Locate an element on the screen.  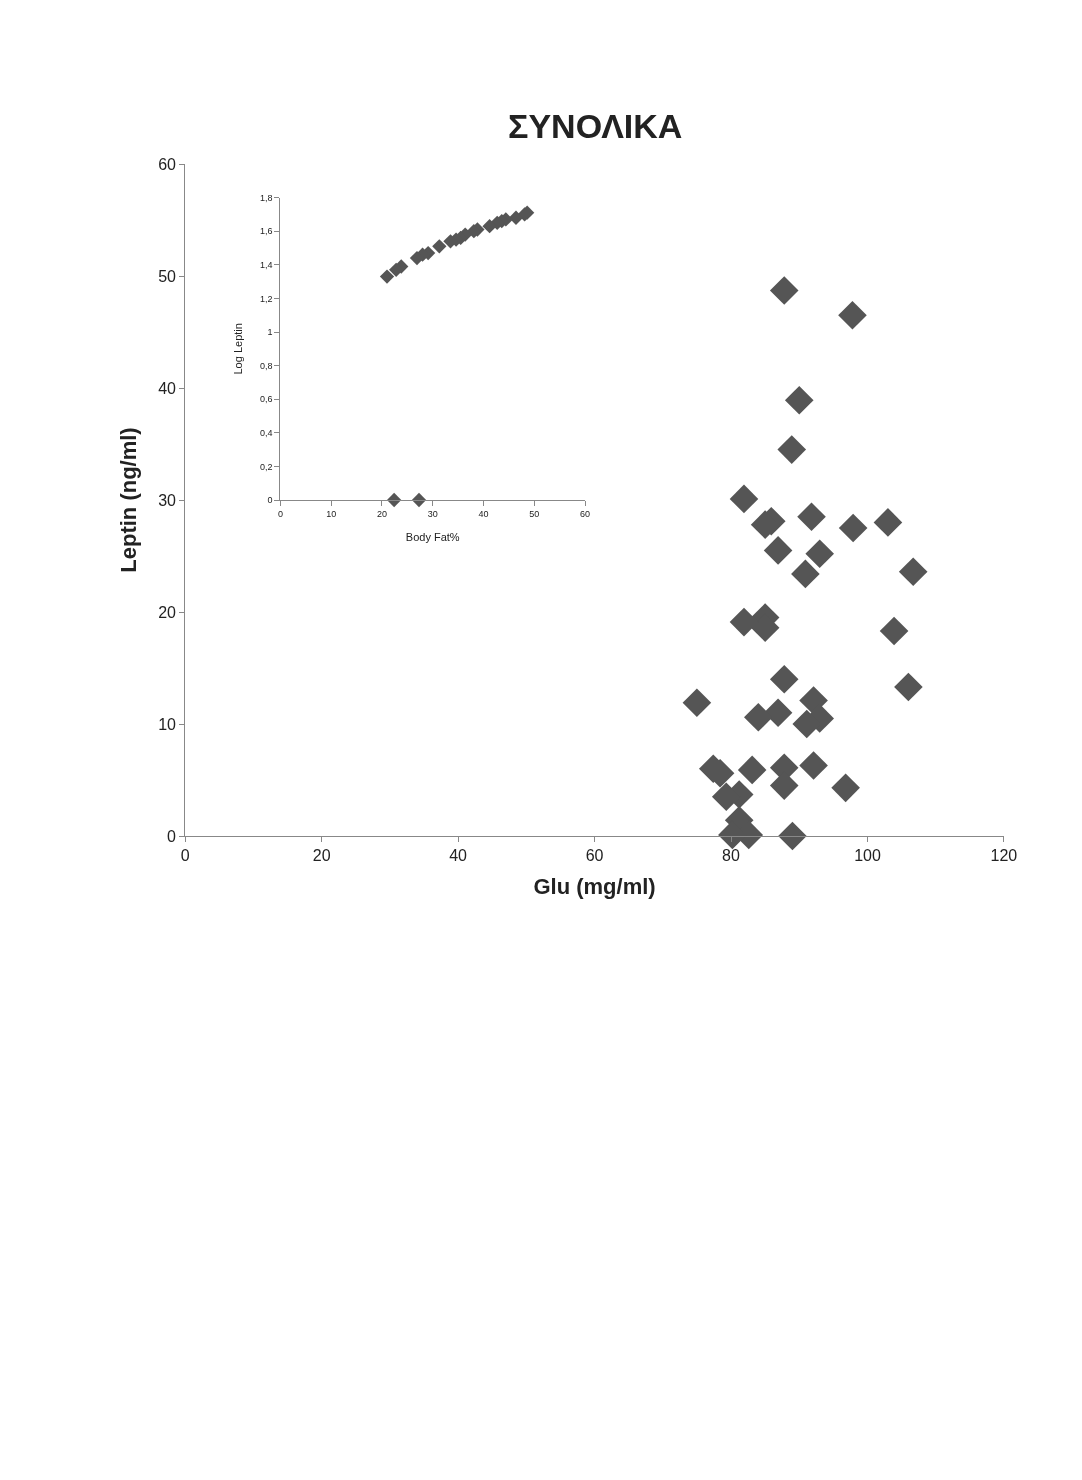
x-axis-title: Glu (mg/ml) is located at coordinates (594, 887).